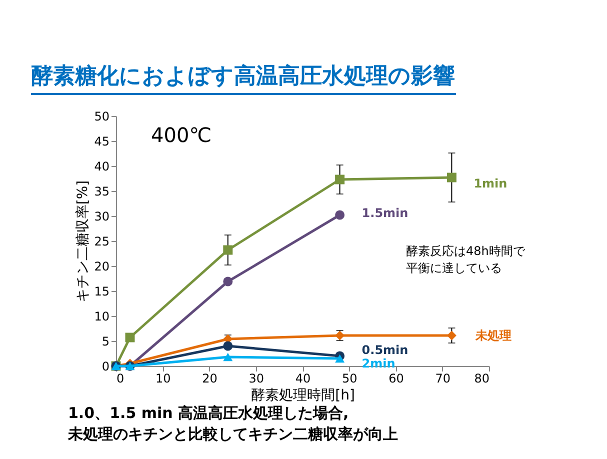 The height and width of the screenshot is (459, 607). I want to click on series-label: 1.5min, so click(385, 213).